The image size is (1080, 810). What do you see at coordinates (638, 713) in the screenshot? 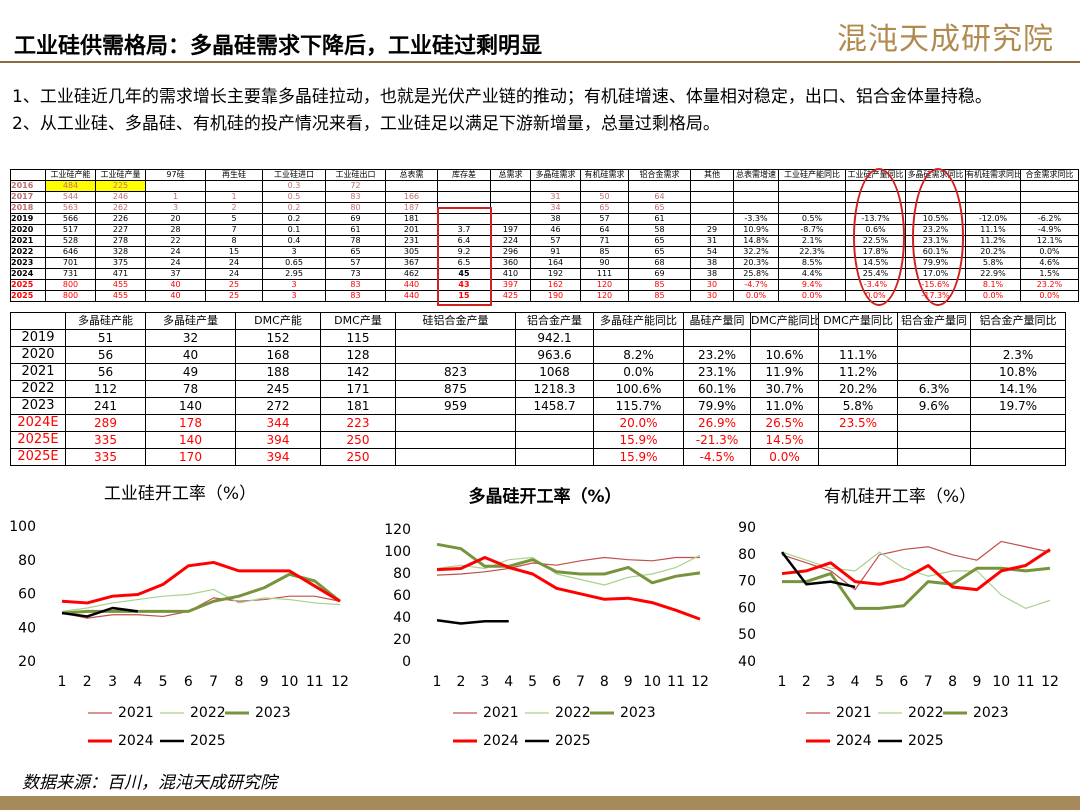
I see `legend-label: 2023` at bounding box center [638, 713].